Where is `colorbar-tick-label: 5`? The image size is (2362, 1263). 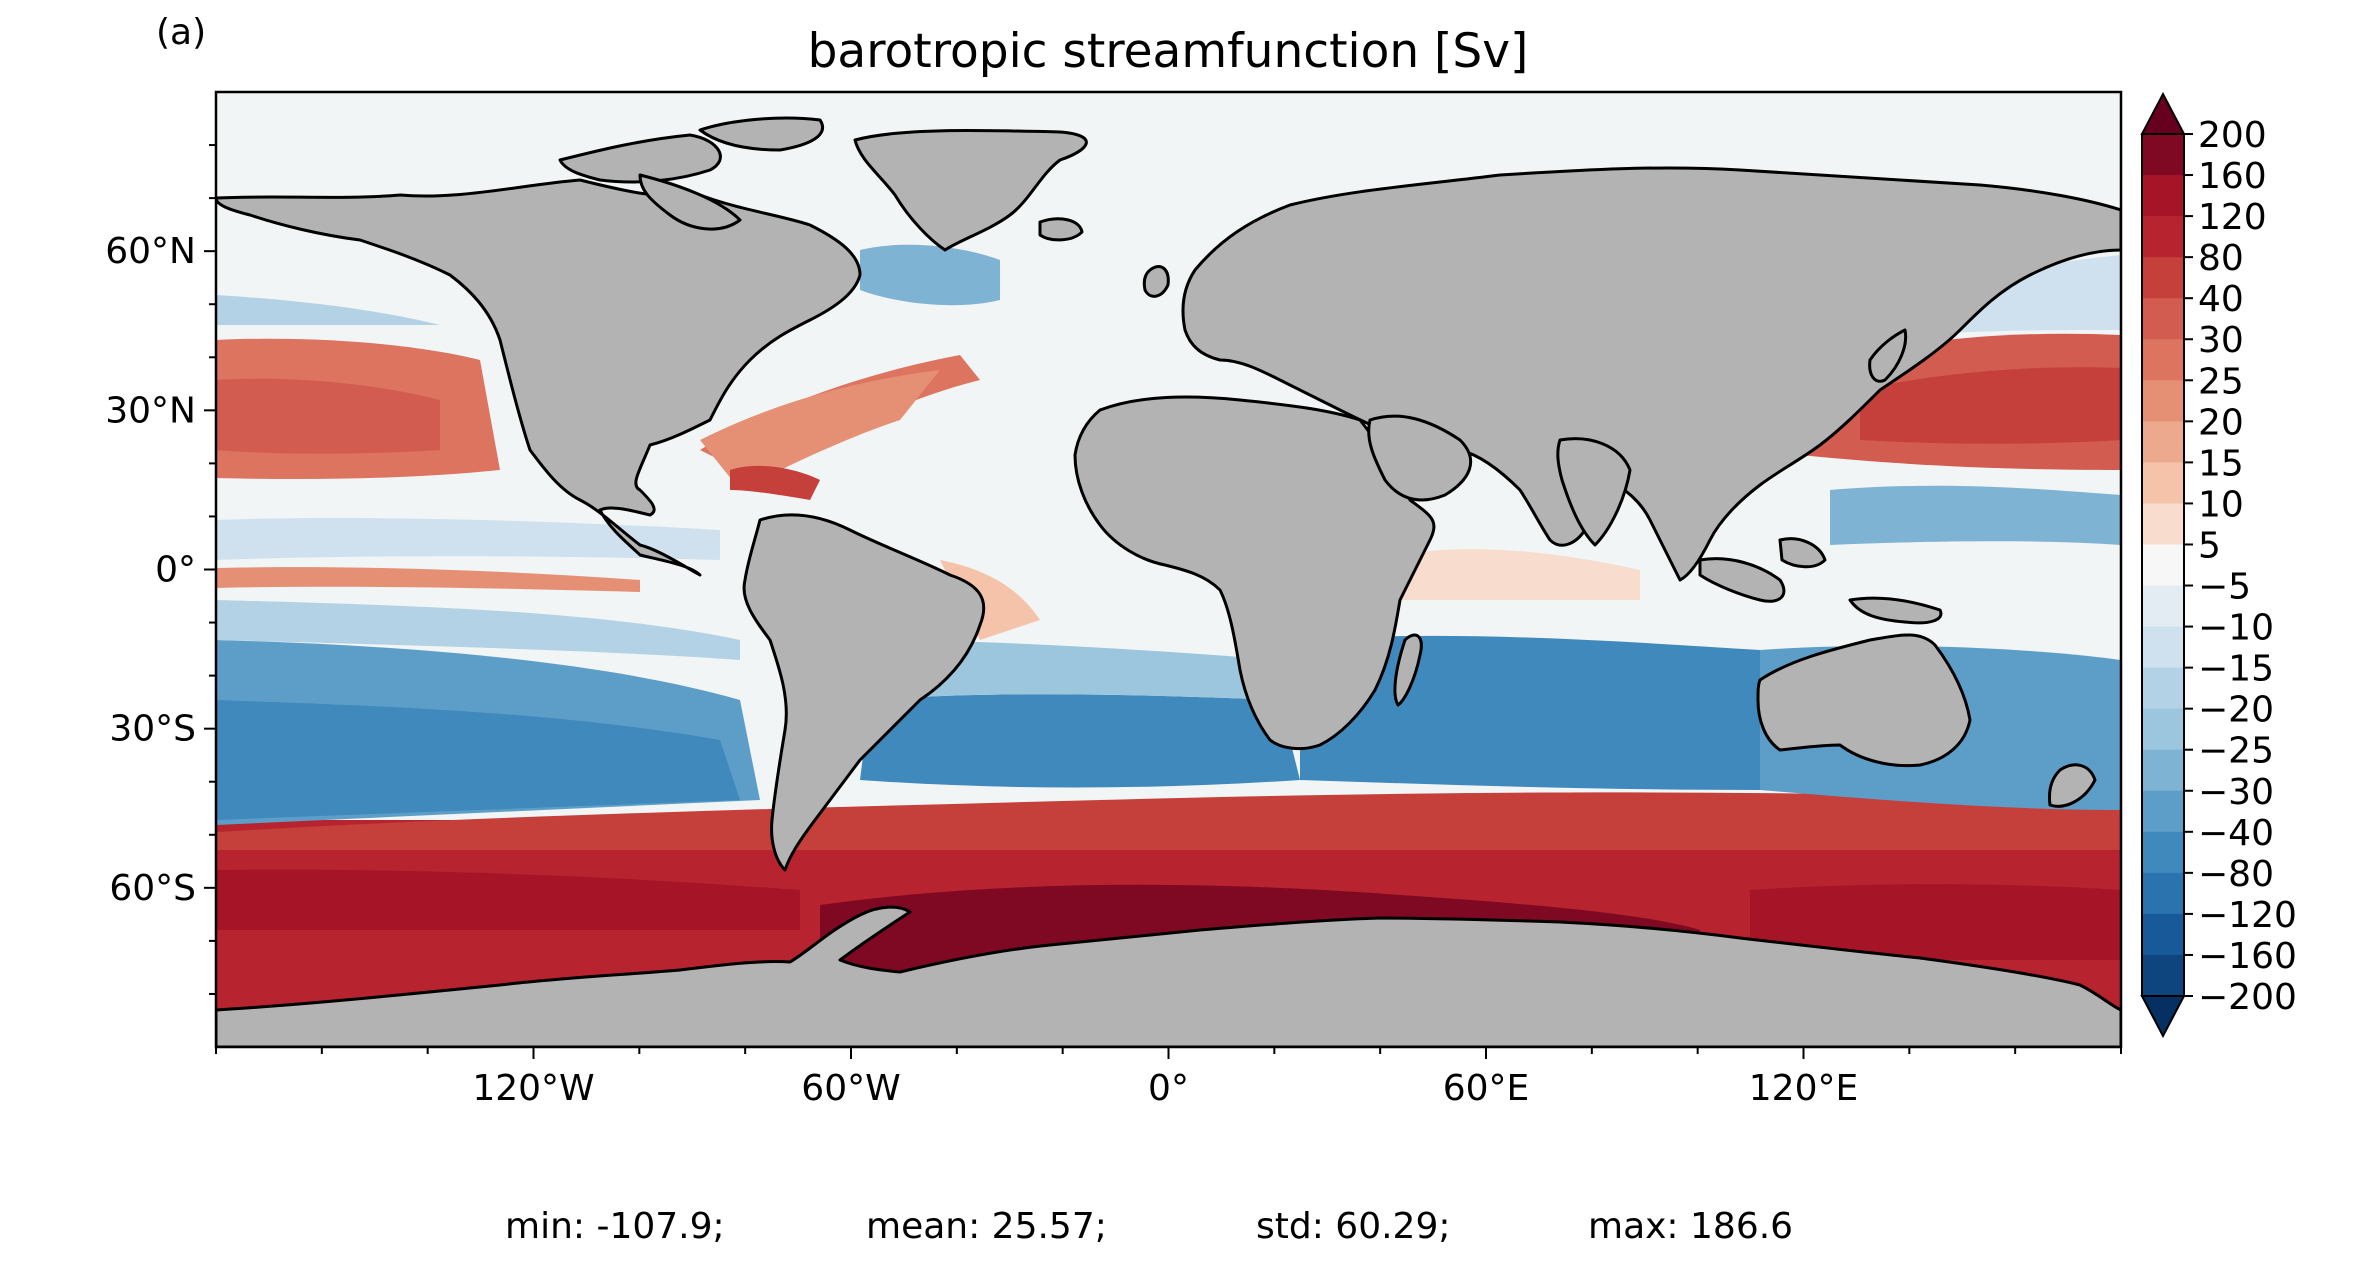
colorbar-tick-label: 5 is located at coordinates (2209, 545).